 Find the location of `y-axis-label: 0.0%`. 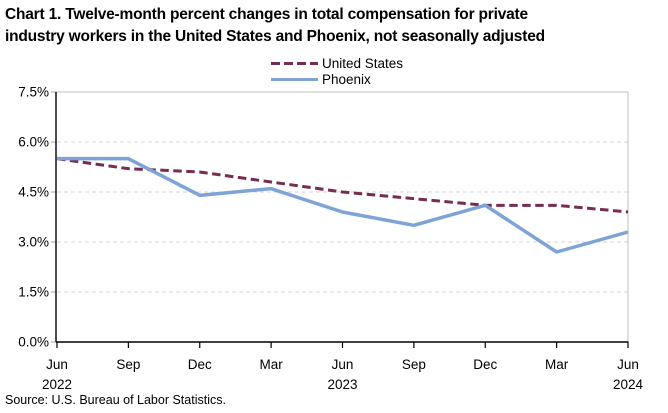

y-axis-label: 0.0% is located at coordinates (33, 342).